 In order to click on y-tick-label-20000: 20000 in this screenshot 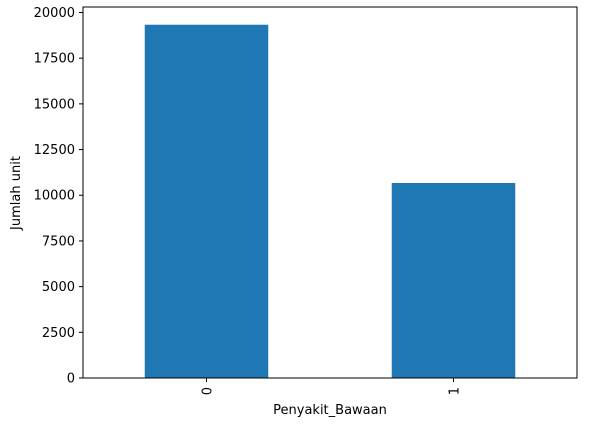, I will do `click(54, 13)`.